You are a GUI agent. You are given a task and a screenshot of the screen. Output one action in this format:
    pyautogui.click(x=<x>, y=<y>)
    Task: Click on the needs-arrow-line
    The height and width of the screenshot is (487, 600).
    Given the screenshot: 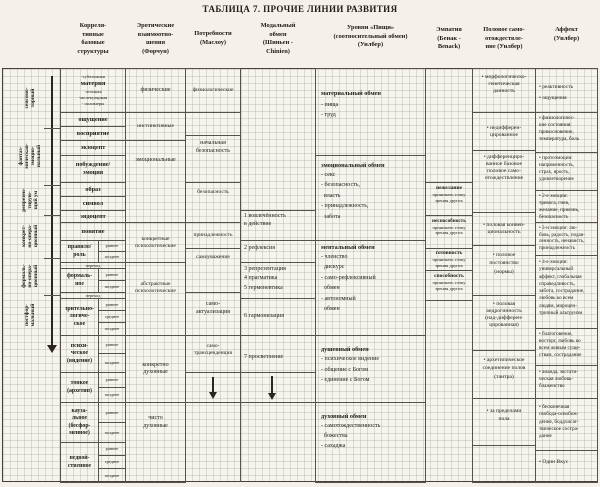 What is the action you would take?
    pyautogui.click(x=213, y=385)
    